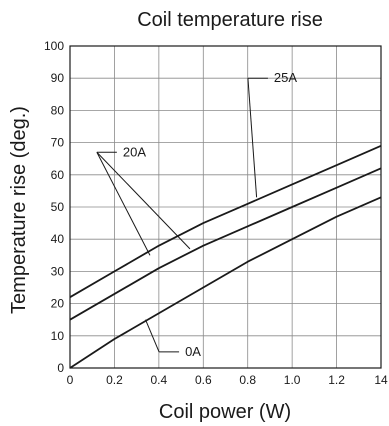  Describe the element at coordinates (58, 304) in the screenshot. I see `y-tick-label: 20` at that location.